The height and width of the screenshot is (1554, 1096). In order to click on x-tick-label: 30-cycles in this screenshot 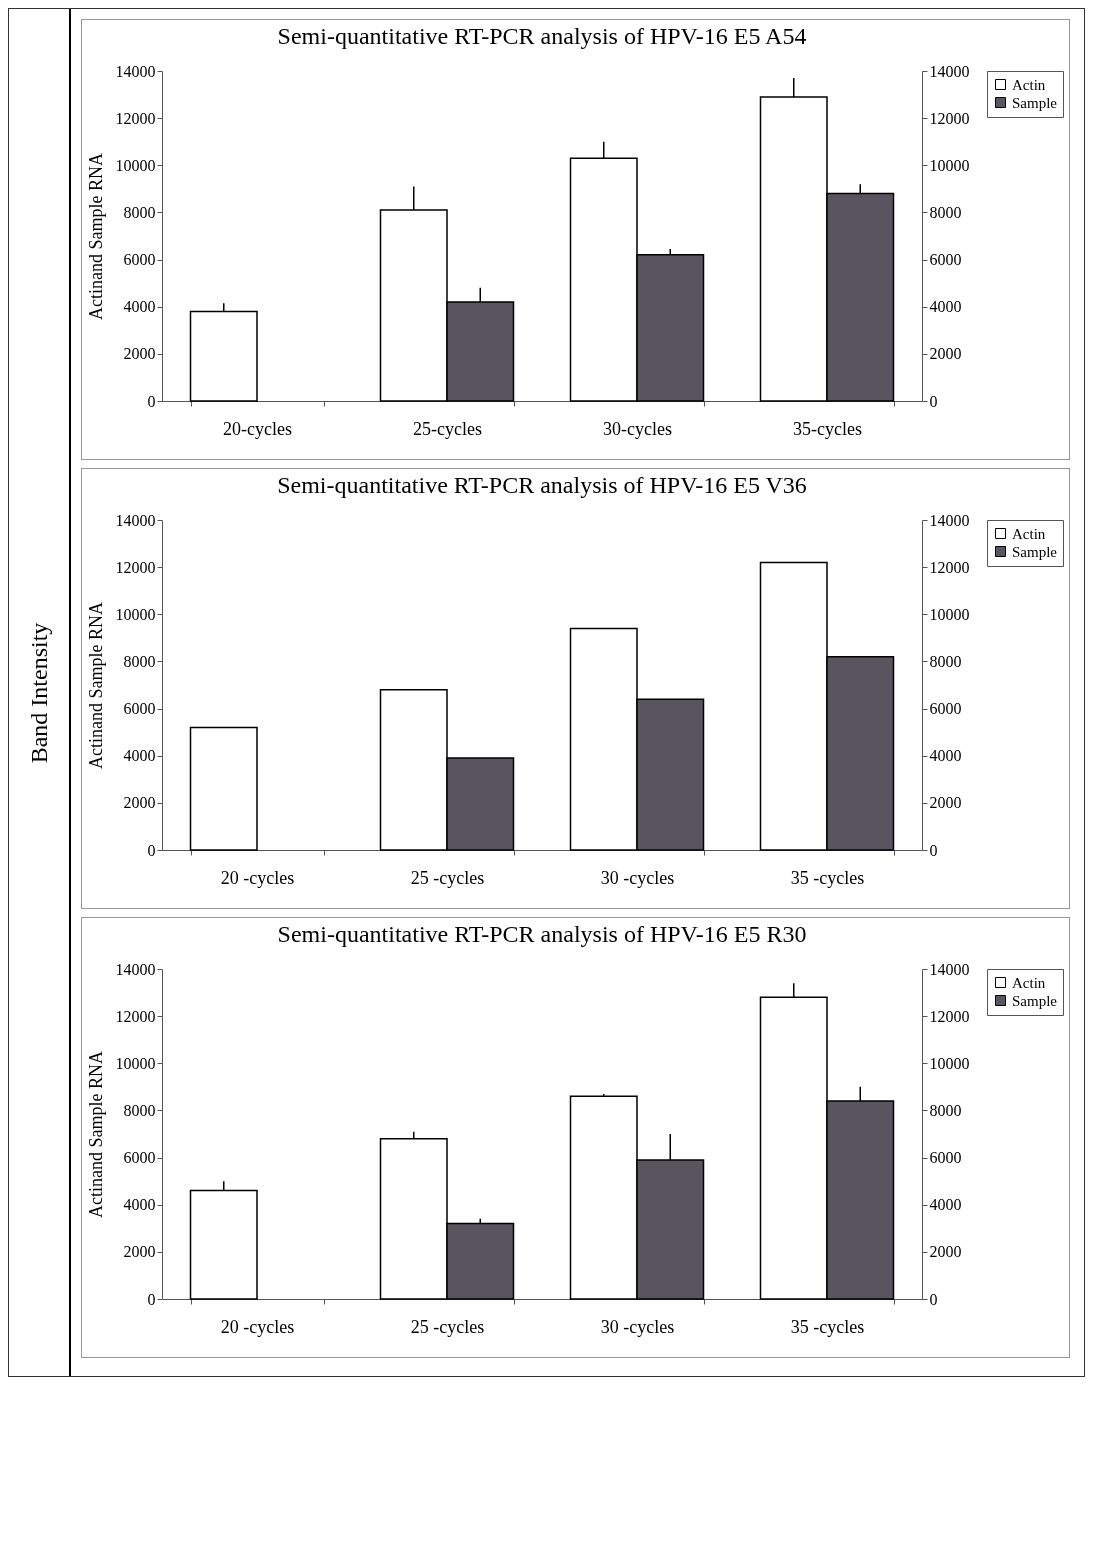, I will do `click(637, 428)`.